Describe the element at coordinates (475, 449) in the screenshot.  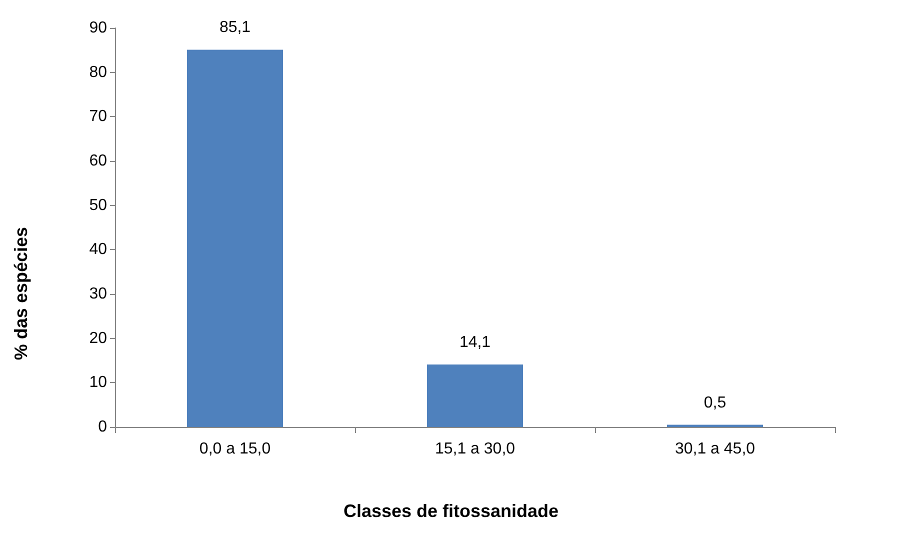
I see `x-tick-label: 15,1 a 30,0` at that location.